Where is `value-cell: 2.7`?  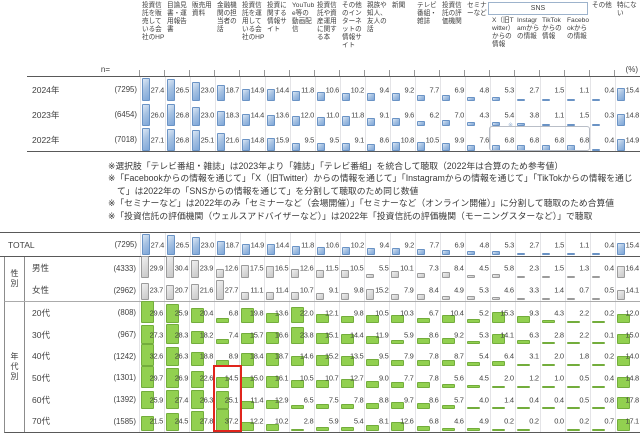 value-cell: 2.7 is located at coordinates (527, 89).